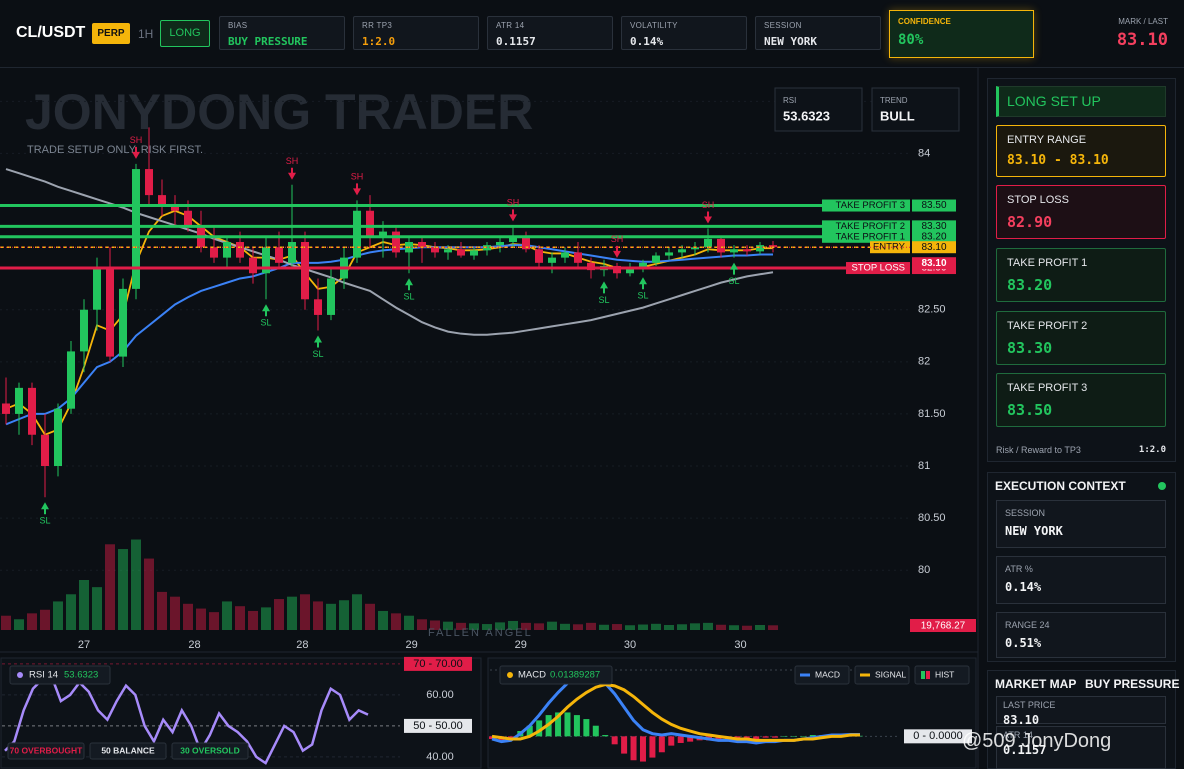 The height and width of the screenshot is (769, 1184). Describe the element at coordinates (1081, 580) in the screenshot. I see `context-item: ATR % 0.14%` at that location.